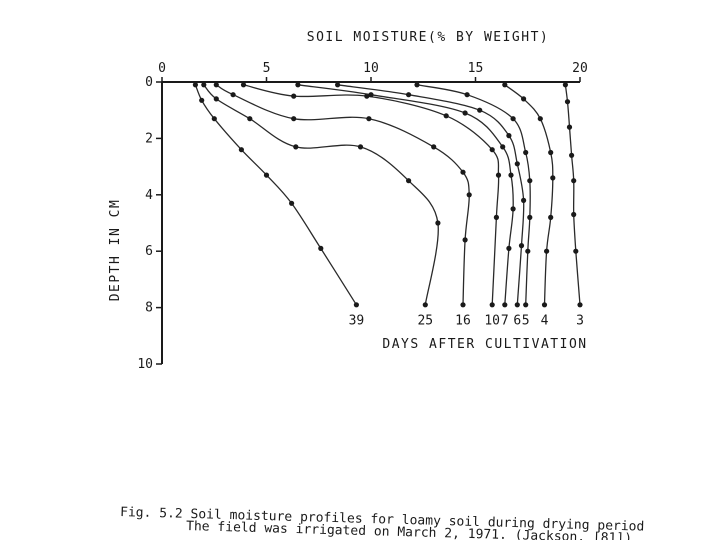 This screenshot has height=540, width=720. Describe the element at coordinates (425, 321) in the screenshot. I see `series-label: 25` at that location.